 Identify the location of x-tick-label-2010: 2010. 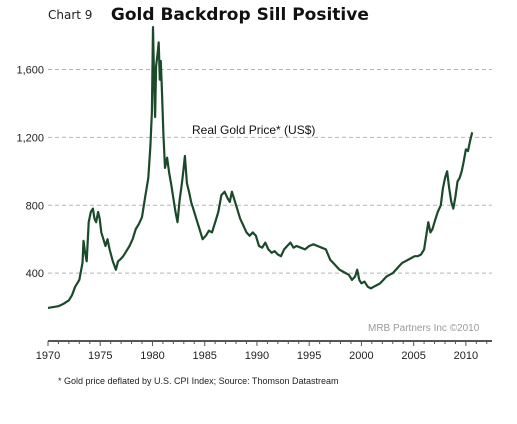
(466, 356).